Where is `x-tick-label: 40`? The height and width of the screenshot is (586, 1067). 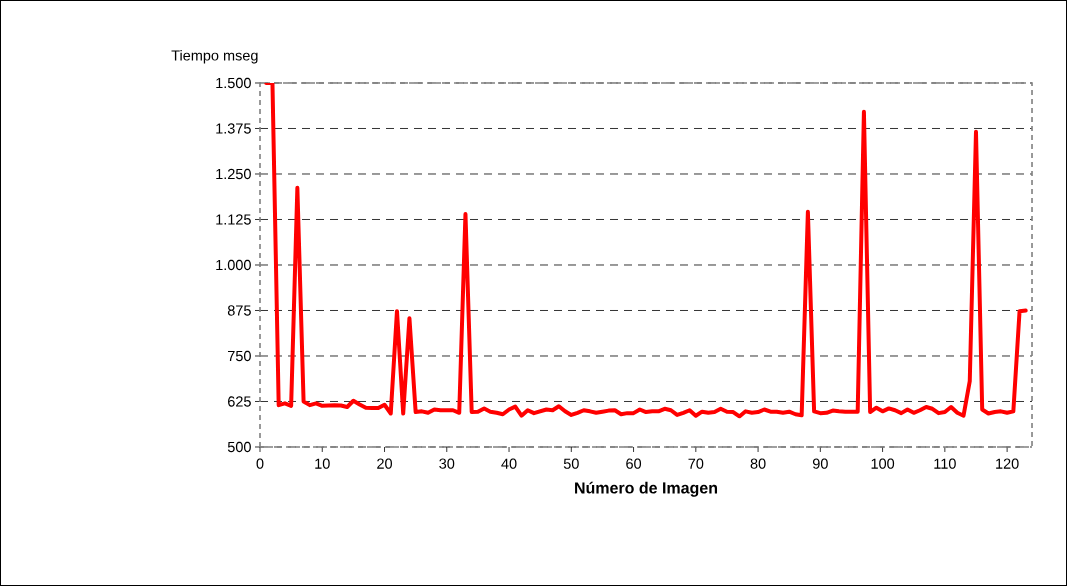 x-tick-label: 40 is located at coordinates (509, 463).